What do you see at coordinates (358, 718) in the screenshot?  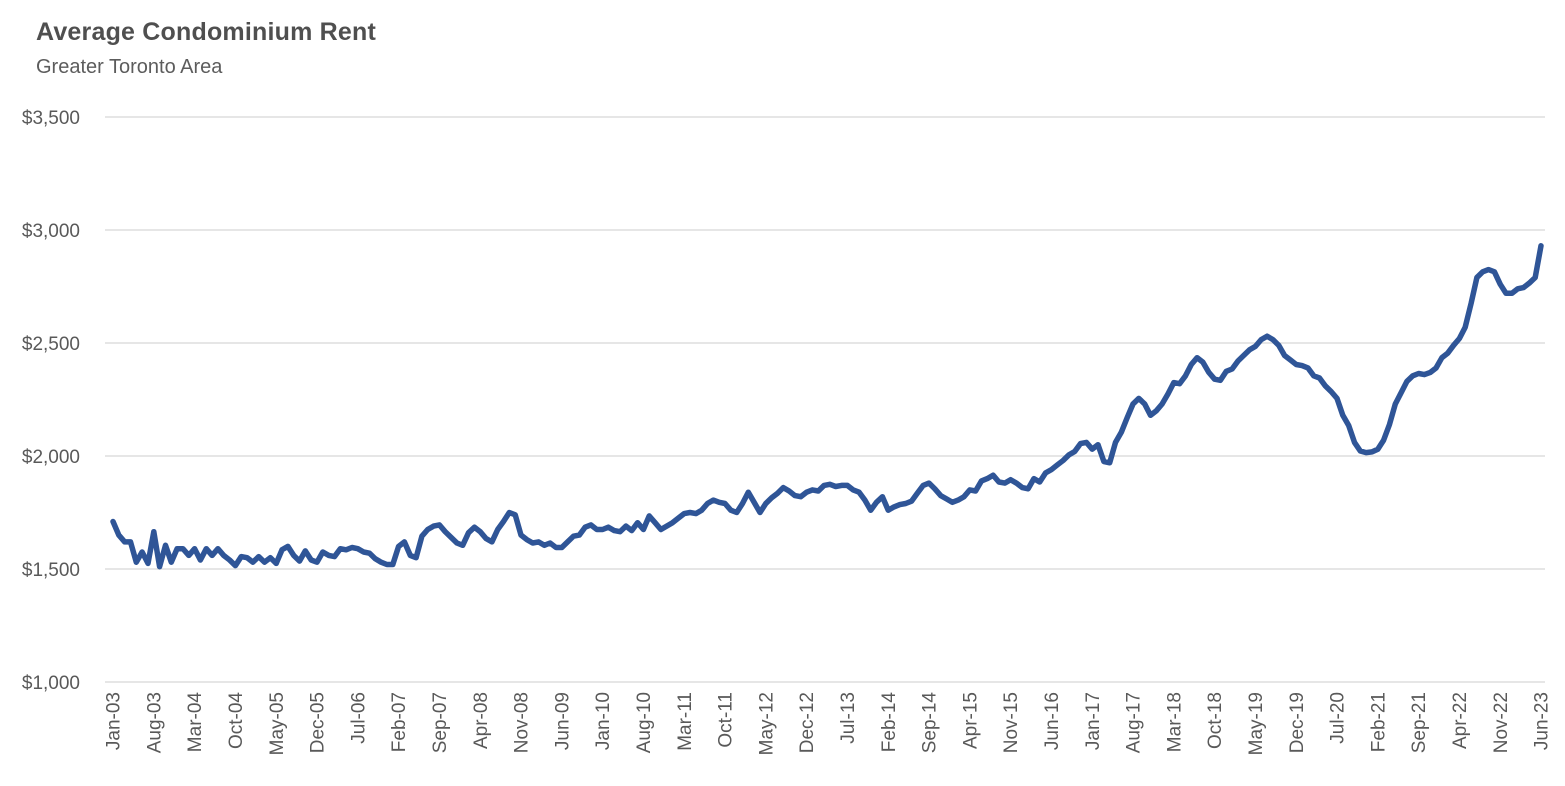 I see `x-axis-tick-label: Jul-06` at bounding box center [358, 718].